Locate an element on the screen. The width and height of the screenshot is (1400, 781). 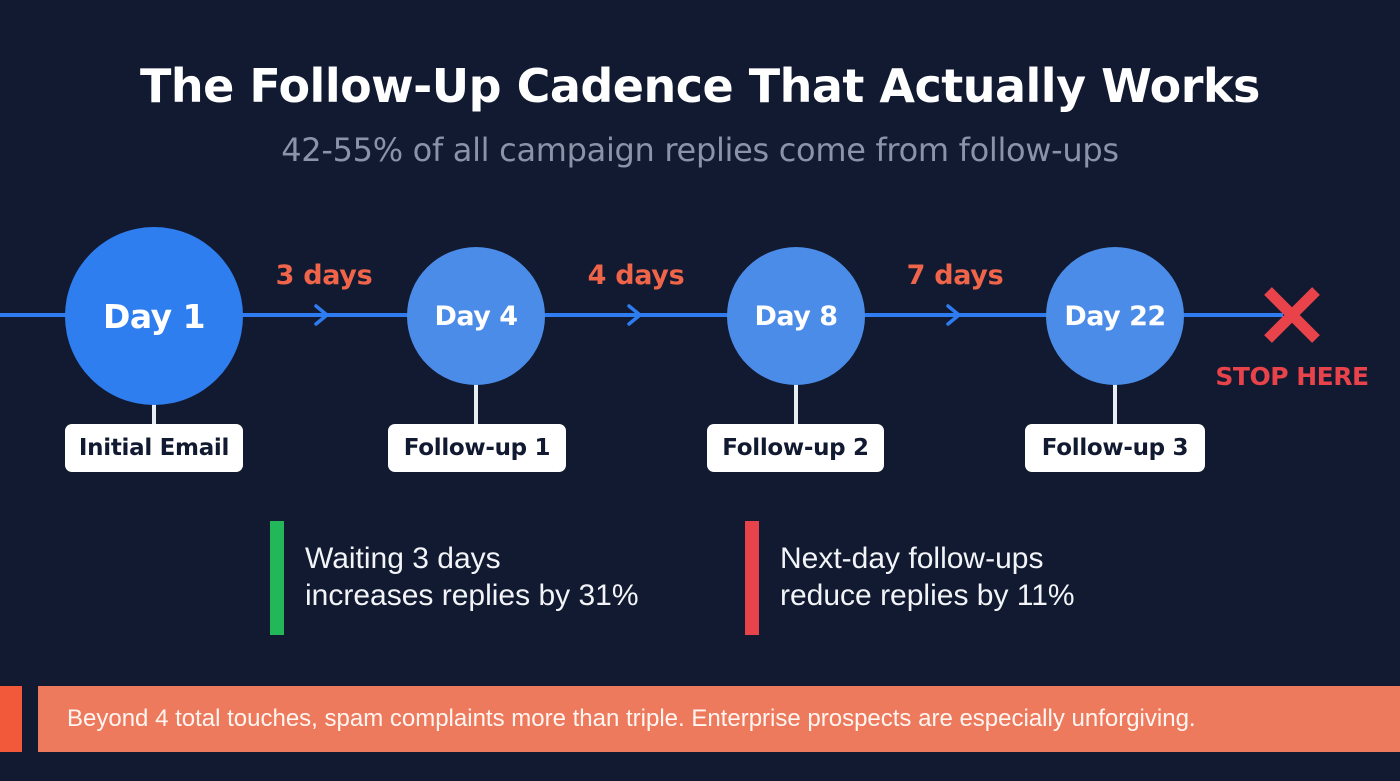
stat-text: Waiting 3 days increases replies by 31% is located at coordinates (472, 577).